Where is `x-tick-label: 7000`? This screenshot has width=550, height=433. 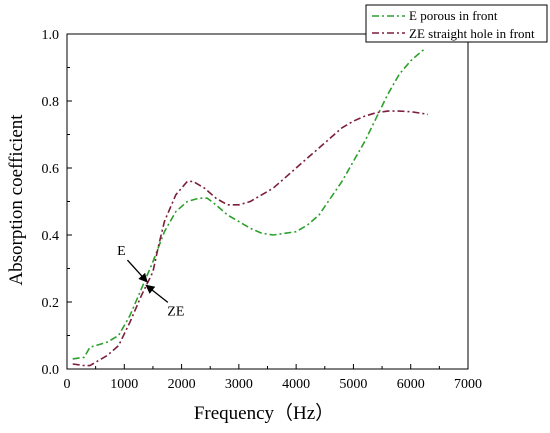 x-tick-label: 7000 is located at coordinates (468, 384).